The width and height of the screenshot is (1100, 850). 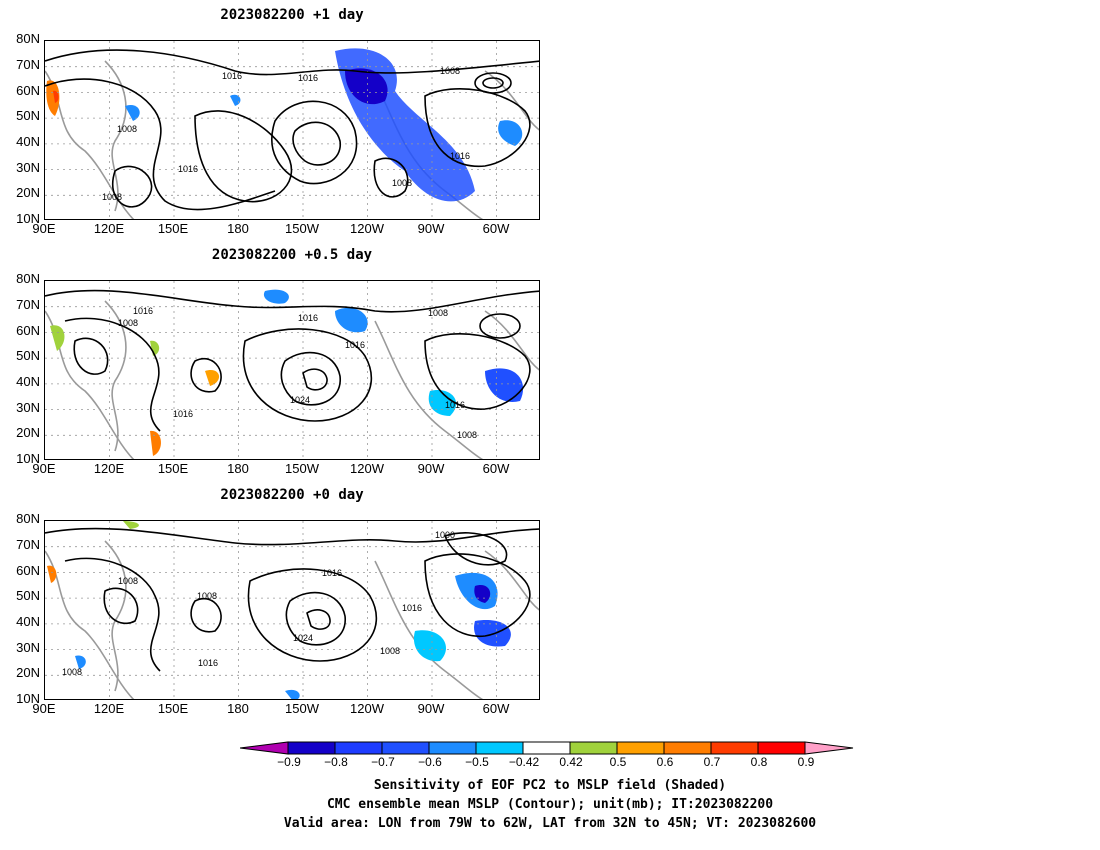 What do you see at coordinates (759, 762) in the screenshot?
I see `colorbar-tick: 0.8` at bounding box center [759, 762].